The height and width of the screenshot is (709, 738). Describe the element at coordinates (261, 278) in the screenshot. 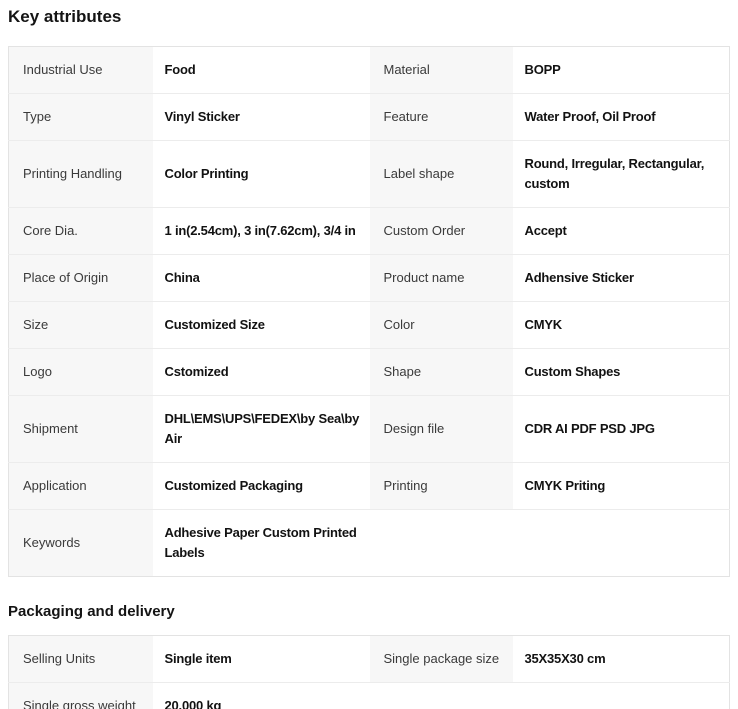

I see `attribute-value: China` at that location.